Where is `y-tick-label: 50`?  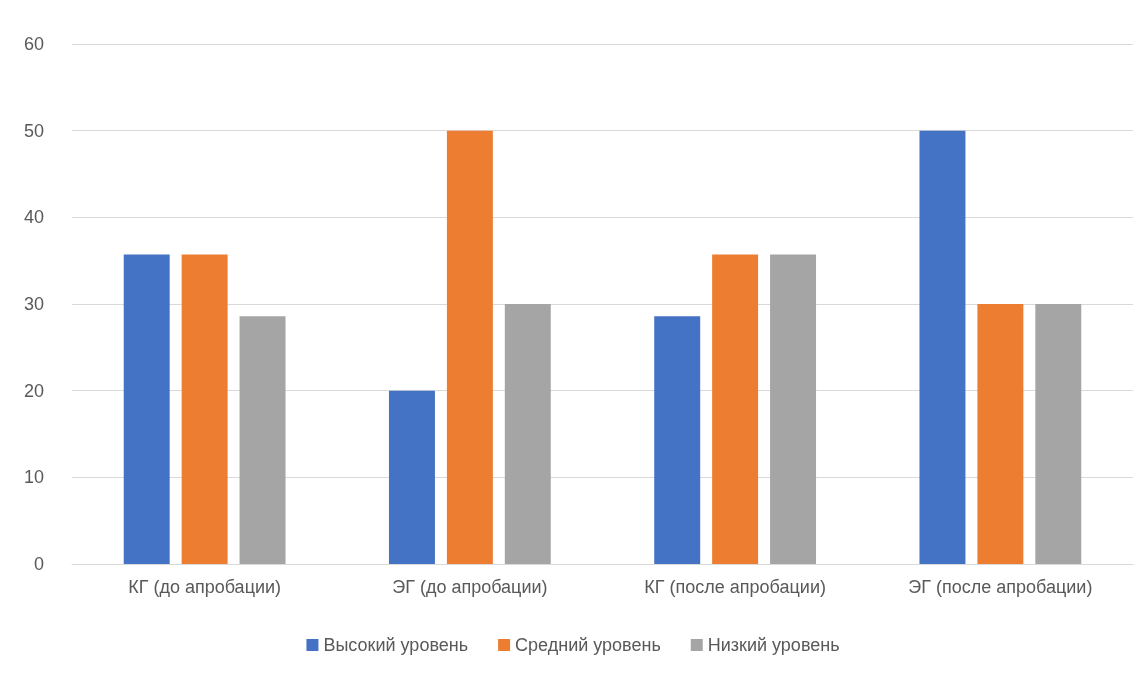
y-tick-label: 50 is located at coordinates (33, 130).